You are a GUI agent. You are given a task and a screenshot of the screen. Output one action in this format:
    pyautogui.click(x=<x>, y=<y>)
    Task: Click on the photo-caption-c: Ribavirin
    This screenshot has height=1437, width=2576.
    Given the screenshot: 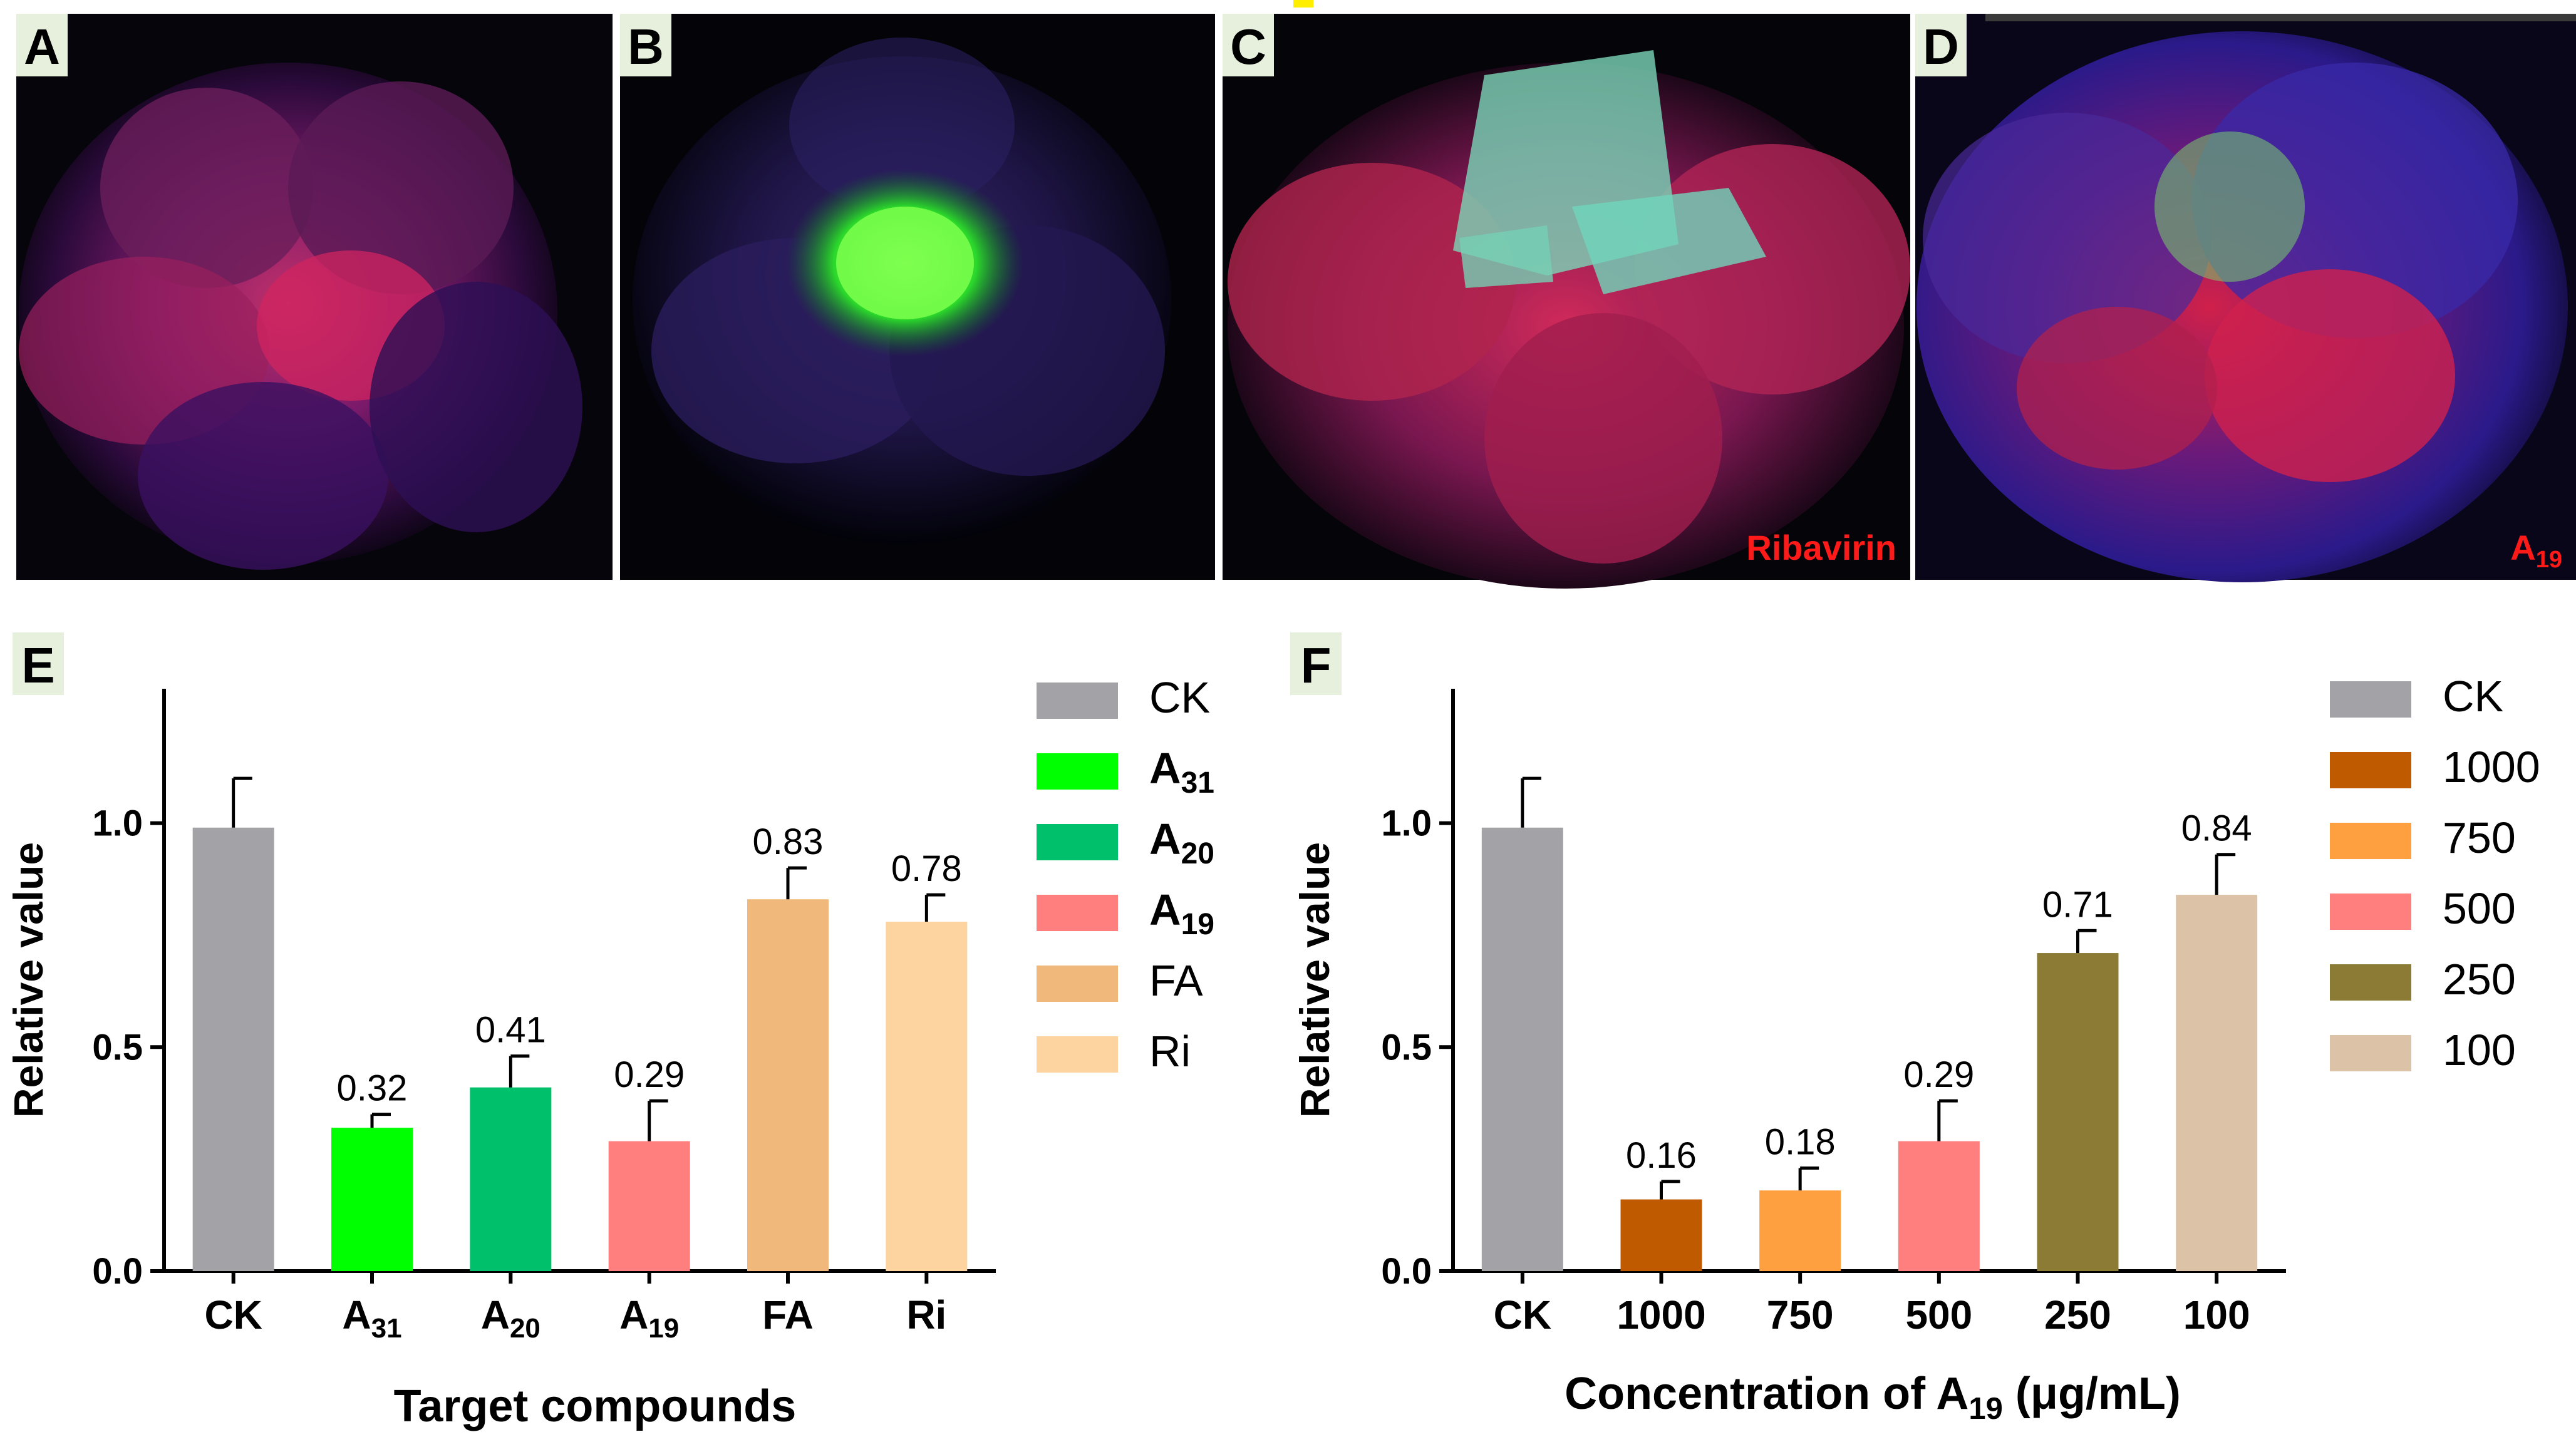 What is the action you would take?
    pyautogui.click(x=1821, y=547)
    